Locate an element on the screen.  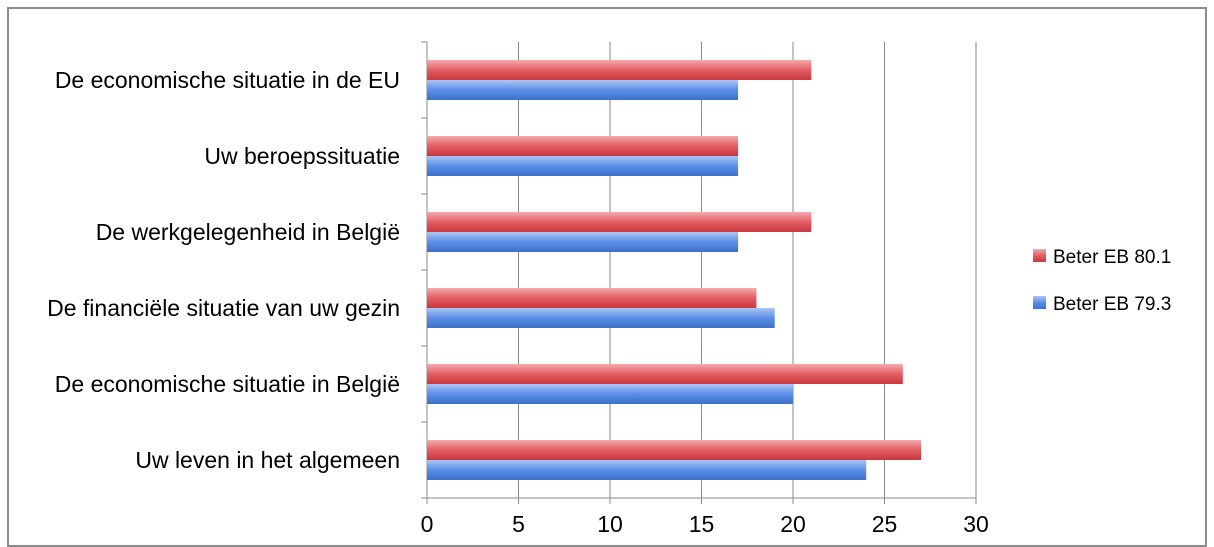
category-label: De werkgelegenheid in België is located at coordinates (248, 232).